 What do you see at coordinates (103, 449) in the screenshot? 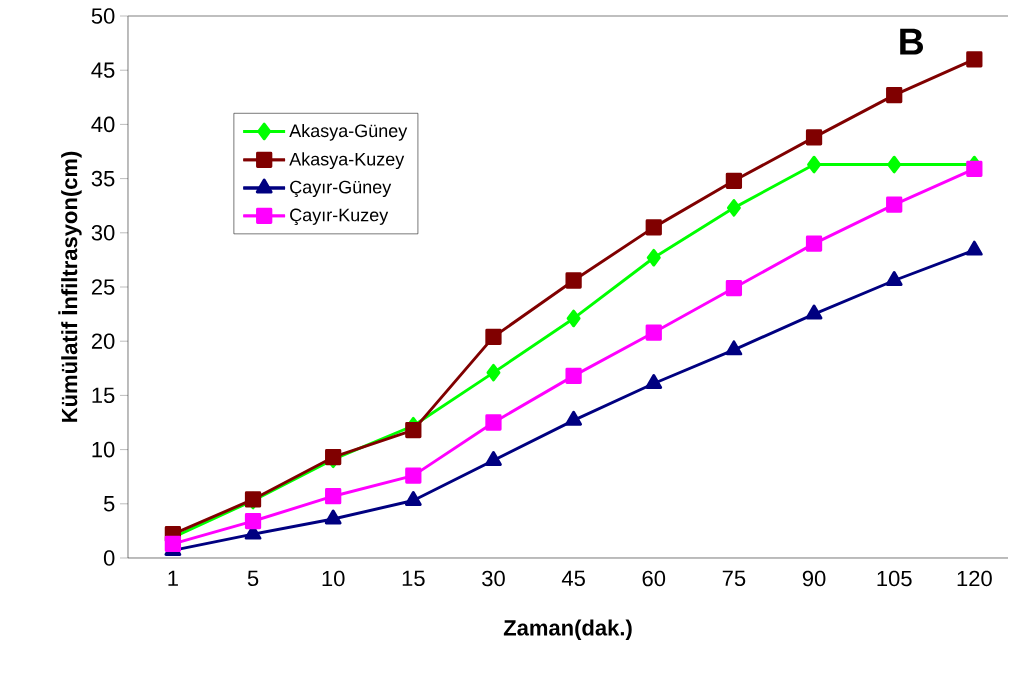
I see `y-tick-label: 10` at bounding box center [103, 449].